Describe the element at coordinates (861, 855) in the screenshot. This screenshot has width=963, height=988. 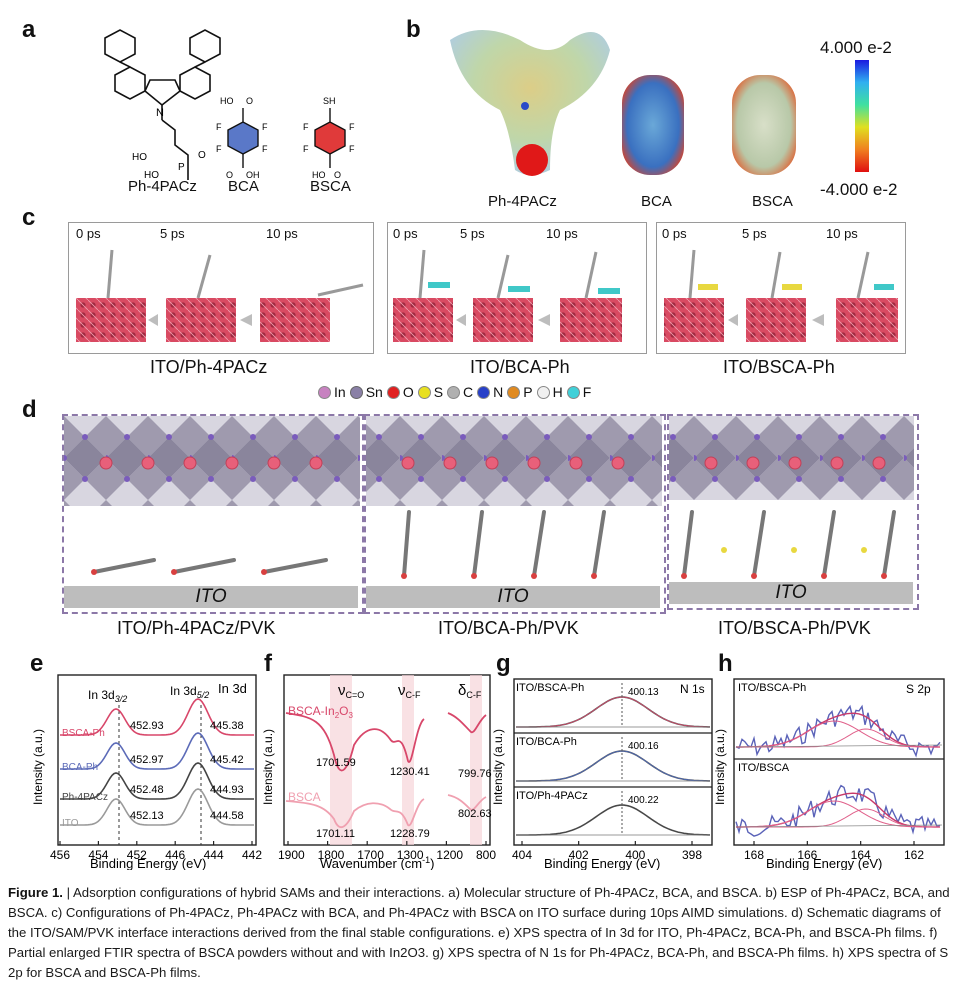
I see `tick-label: 164` at that location.